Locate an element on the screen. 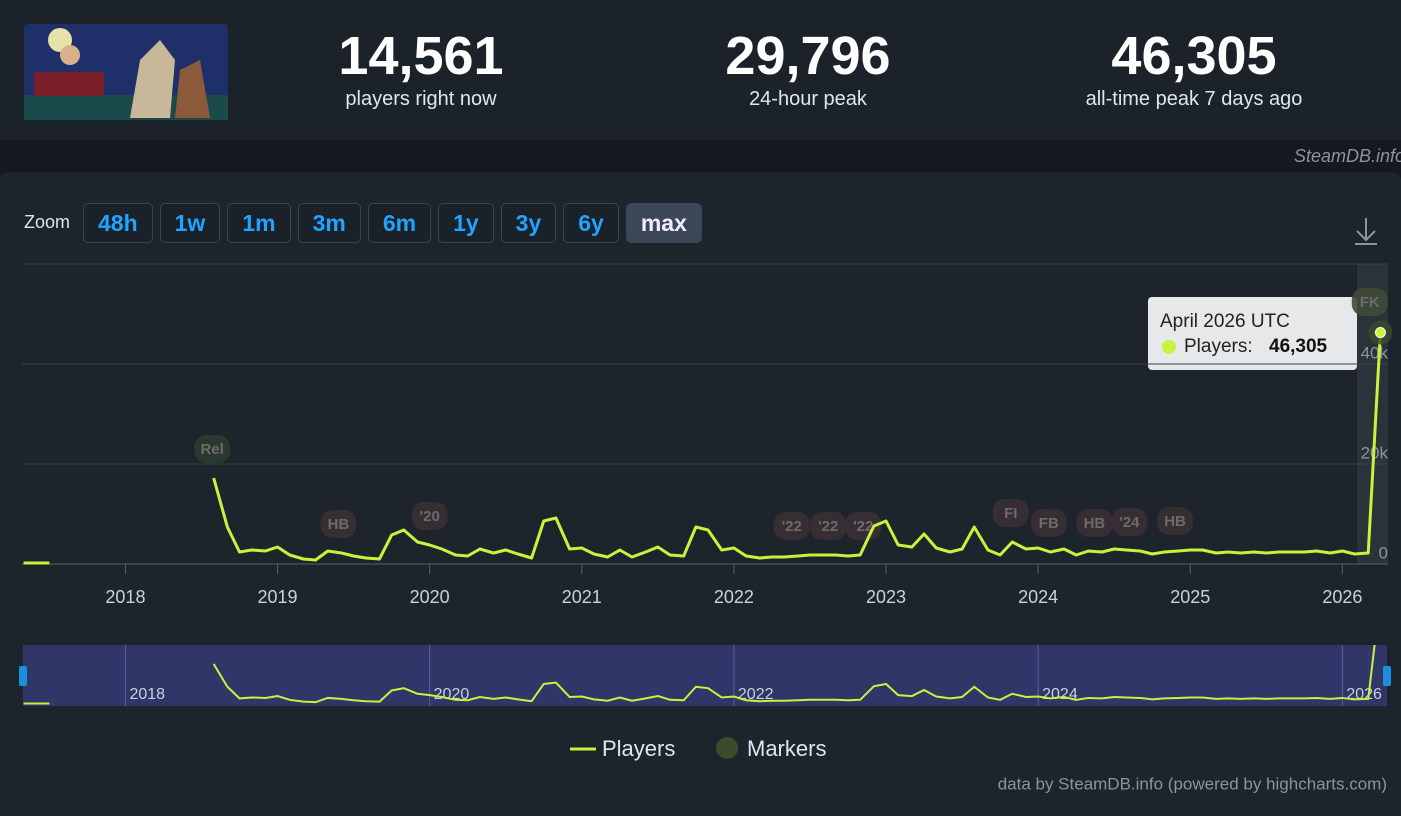 The image size is (1401, 816). stat: 46,305 all-time peak 7 days ago is located at coordinates (1194, 68).